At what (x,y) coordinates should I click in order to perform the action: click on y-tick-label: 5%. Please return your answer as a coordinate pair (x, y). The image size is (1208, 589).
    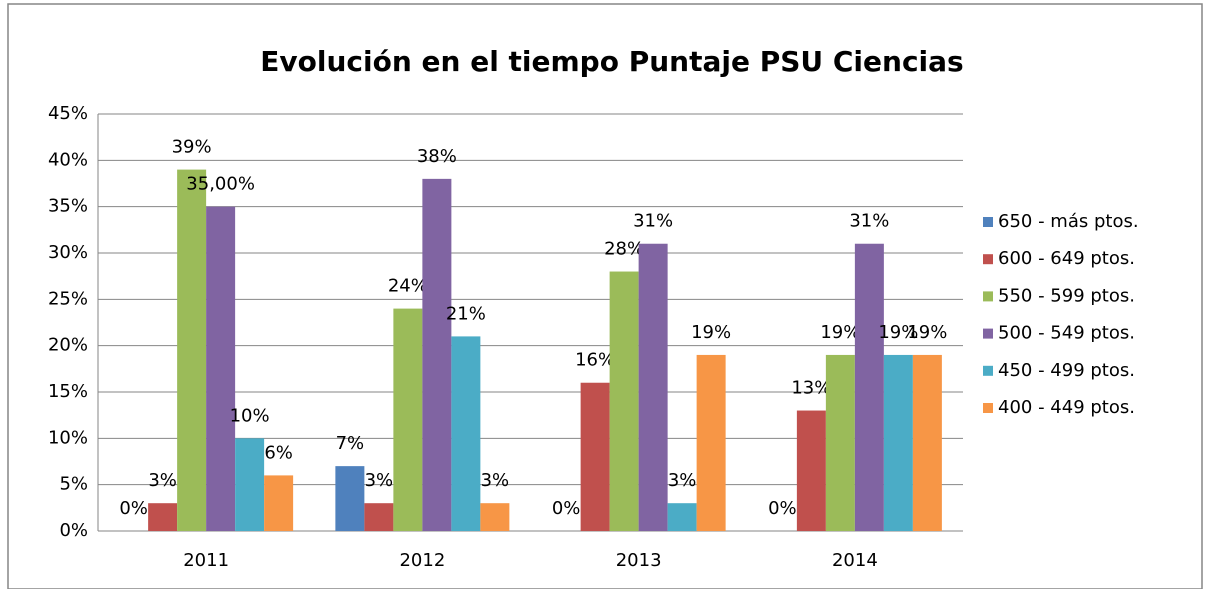
    Looking at the image, I should click on (73, 484).